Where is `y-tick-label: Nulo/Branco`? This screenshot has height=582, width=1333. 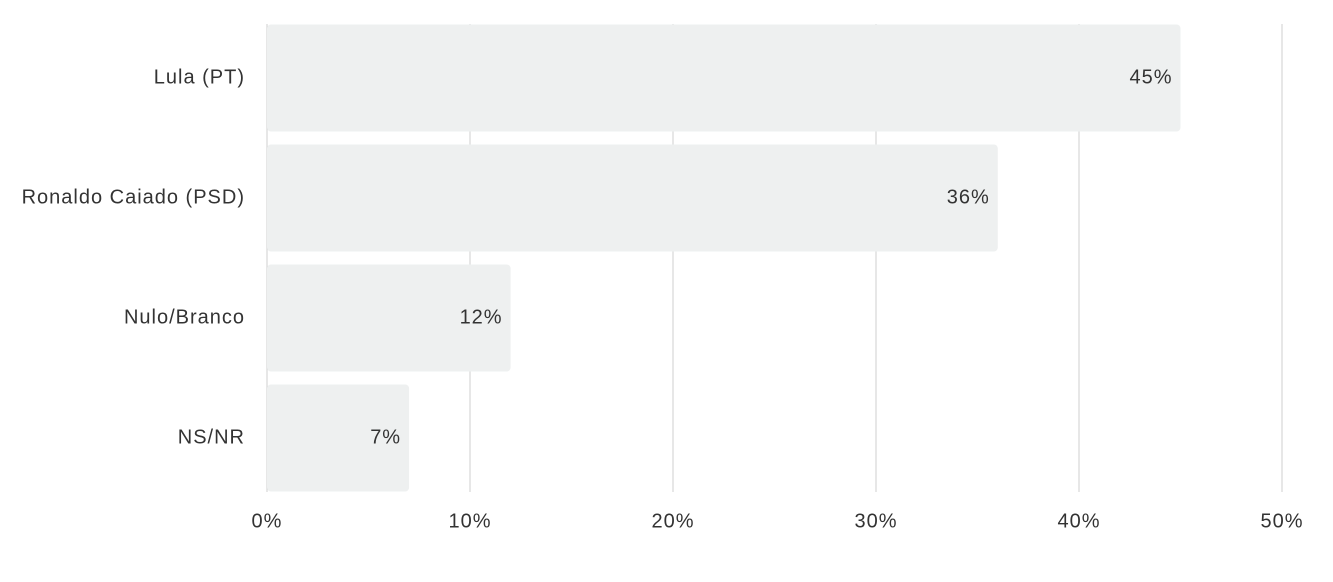
y-tick-label: Nulo/Branco is located at coordinates (184, 317).